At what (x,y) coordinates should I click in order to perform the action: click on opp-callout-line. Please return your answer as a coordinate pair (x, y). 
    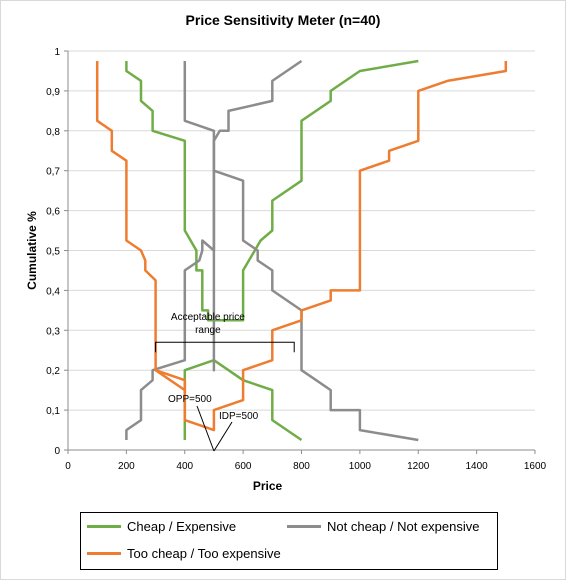
    Looking at the image, I should click on (205, 428).